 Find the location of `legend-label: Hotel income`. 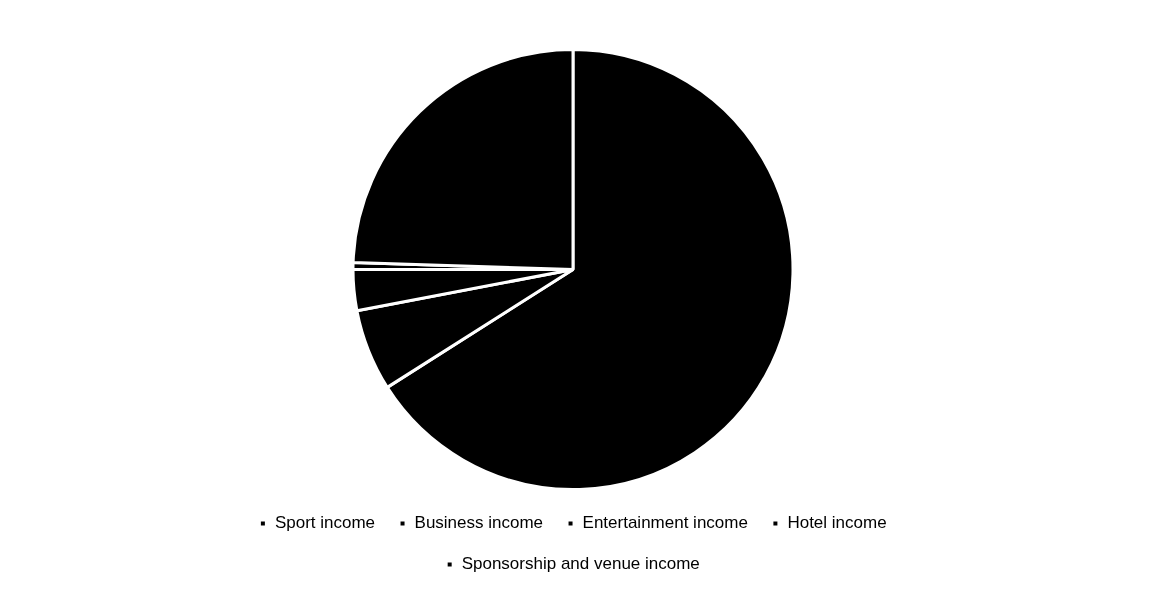

legend-label: Hotel income is located at coordinates (837, 523).